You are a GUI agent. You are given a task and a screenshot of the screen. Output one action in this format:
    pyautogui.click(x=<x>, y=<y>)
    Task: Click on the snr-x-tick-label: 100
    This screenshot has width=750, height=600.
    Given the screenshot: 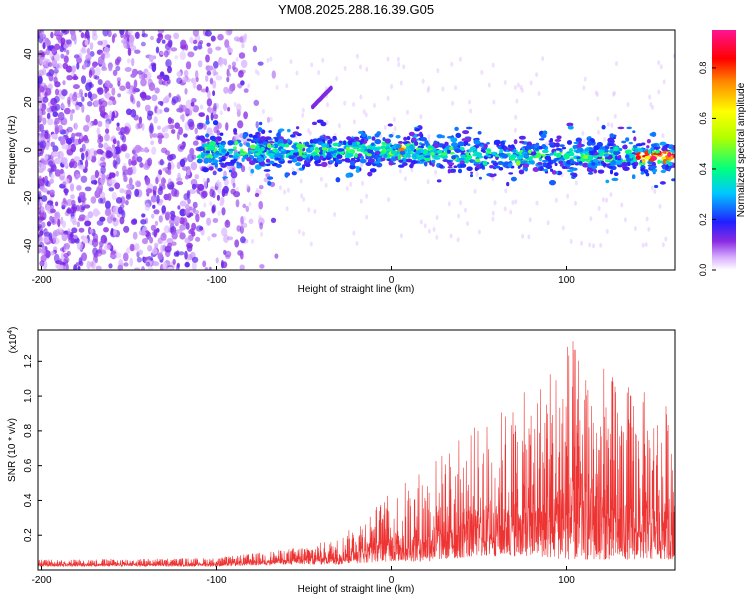 What is the action you would take?
    pyautogui.click(x=566, y=580)
    